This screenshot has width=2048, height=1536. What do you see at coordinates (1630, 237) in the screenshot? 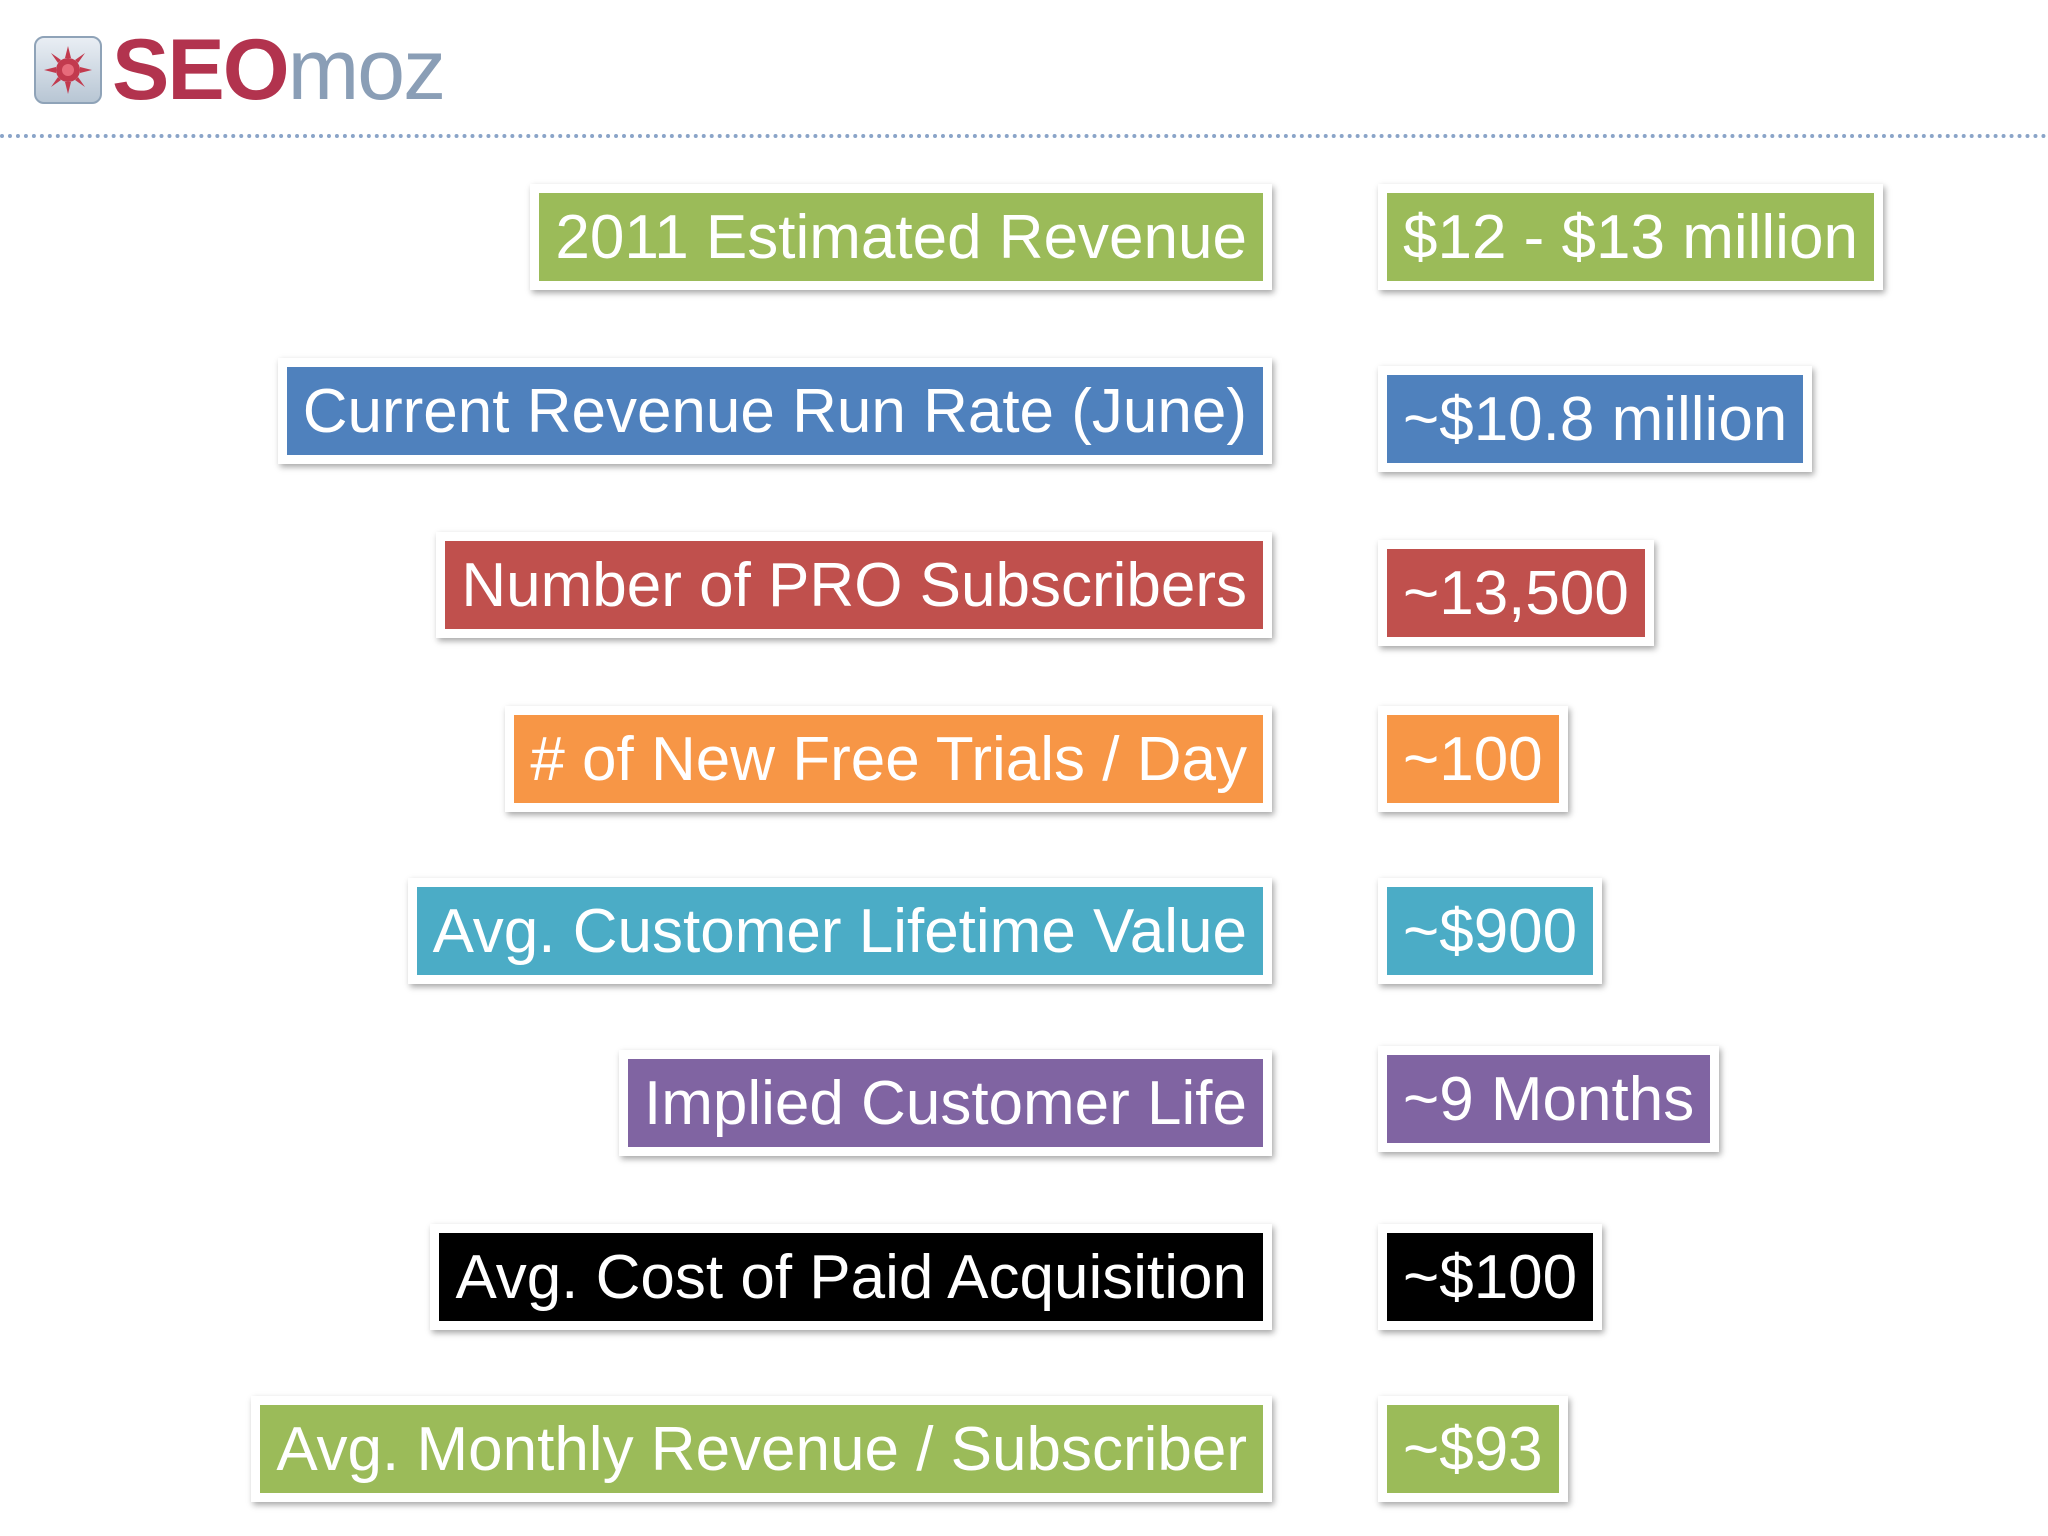
I see `metric-value: $12 - $13 million` at bounding box center [1630, 237].